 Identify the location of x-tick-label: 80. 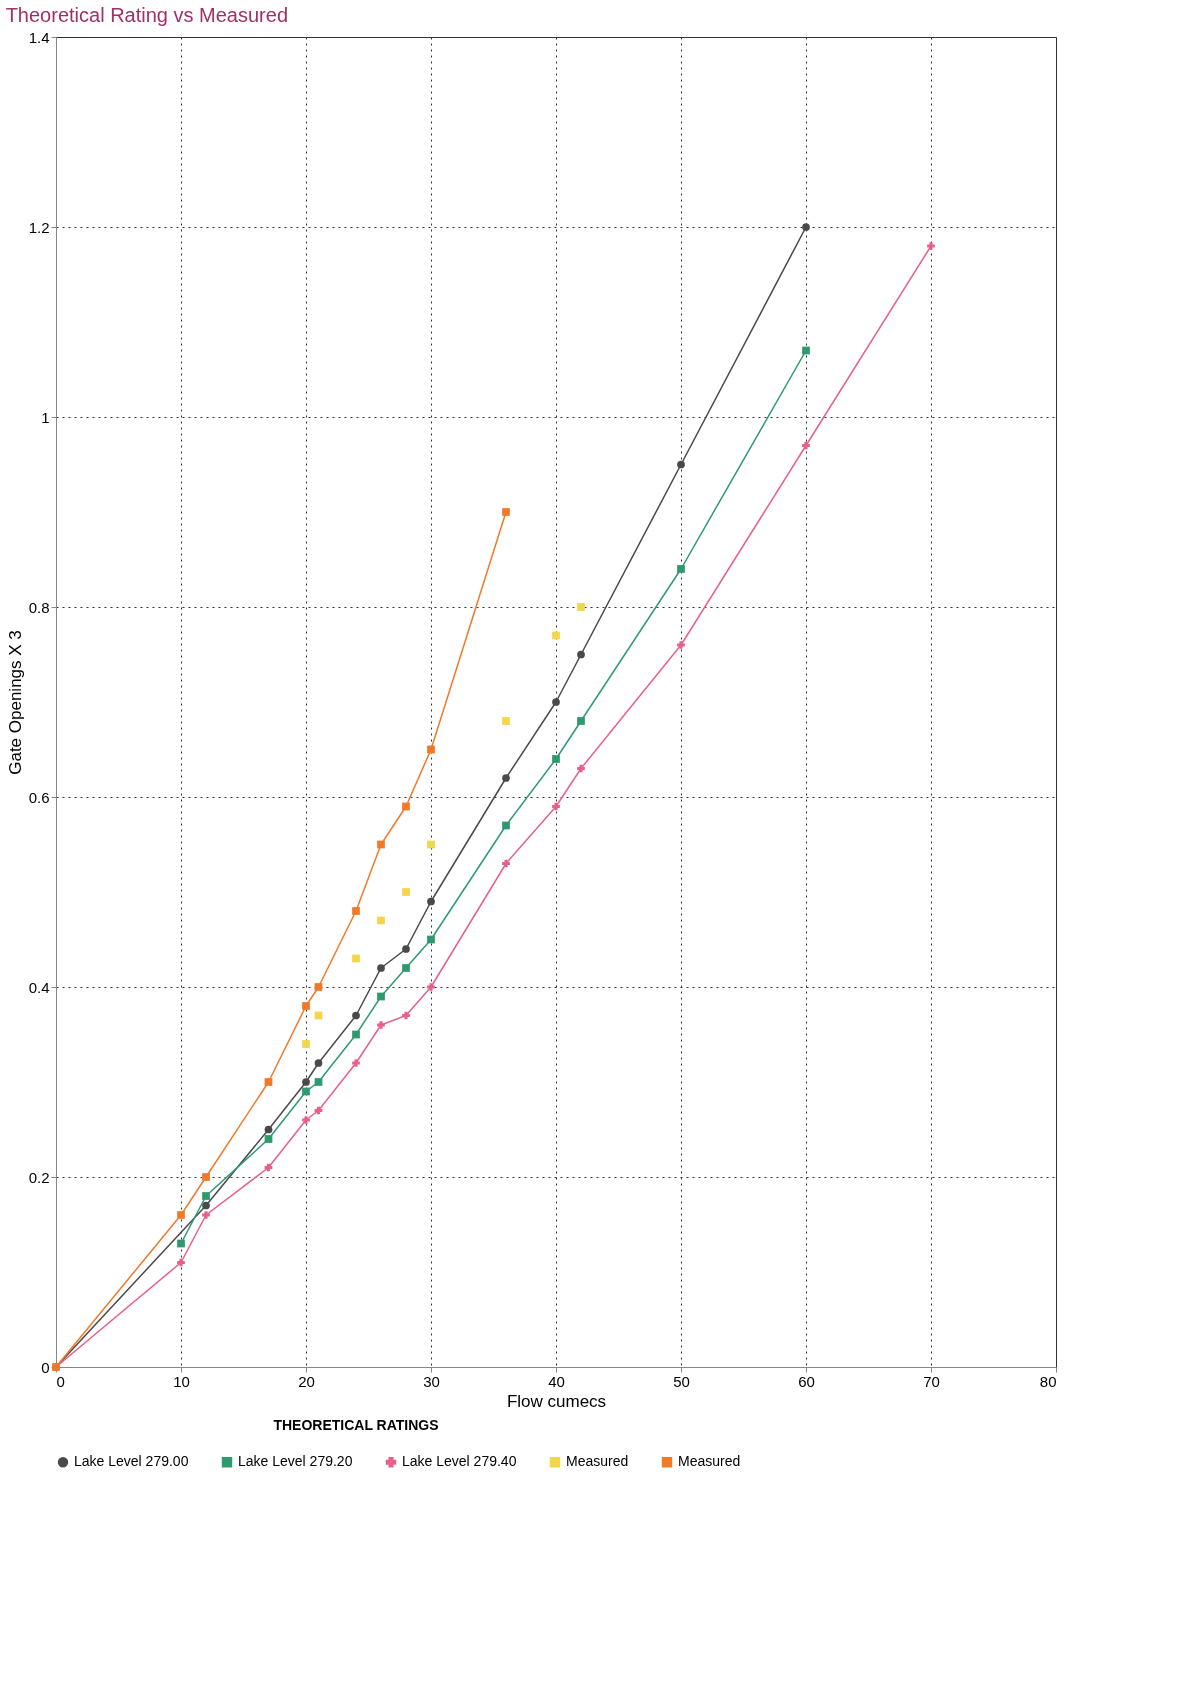
(1048, 1381).